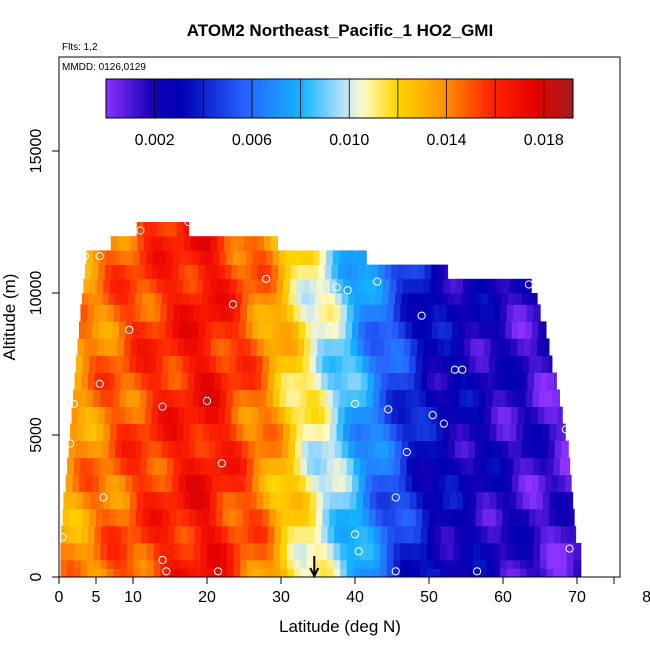 This screenshot has width=650, height=650. I want to click on x-tick-label: 5, so click(96, 597).